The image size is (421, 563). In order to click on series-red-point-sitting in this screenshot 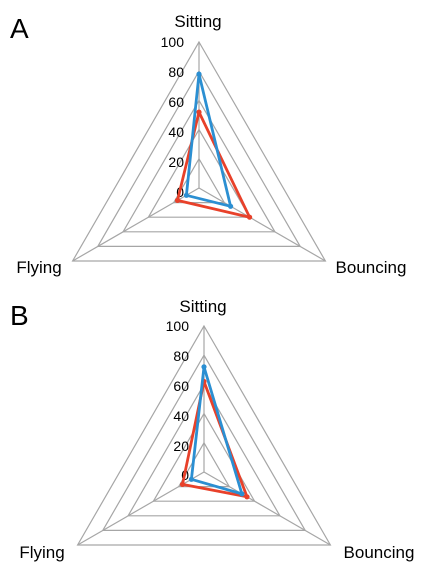, I will do `click(199, 112)`.